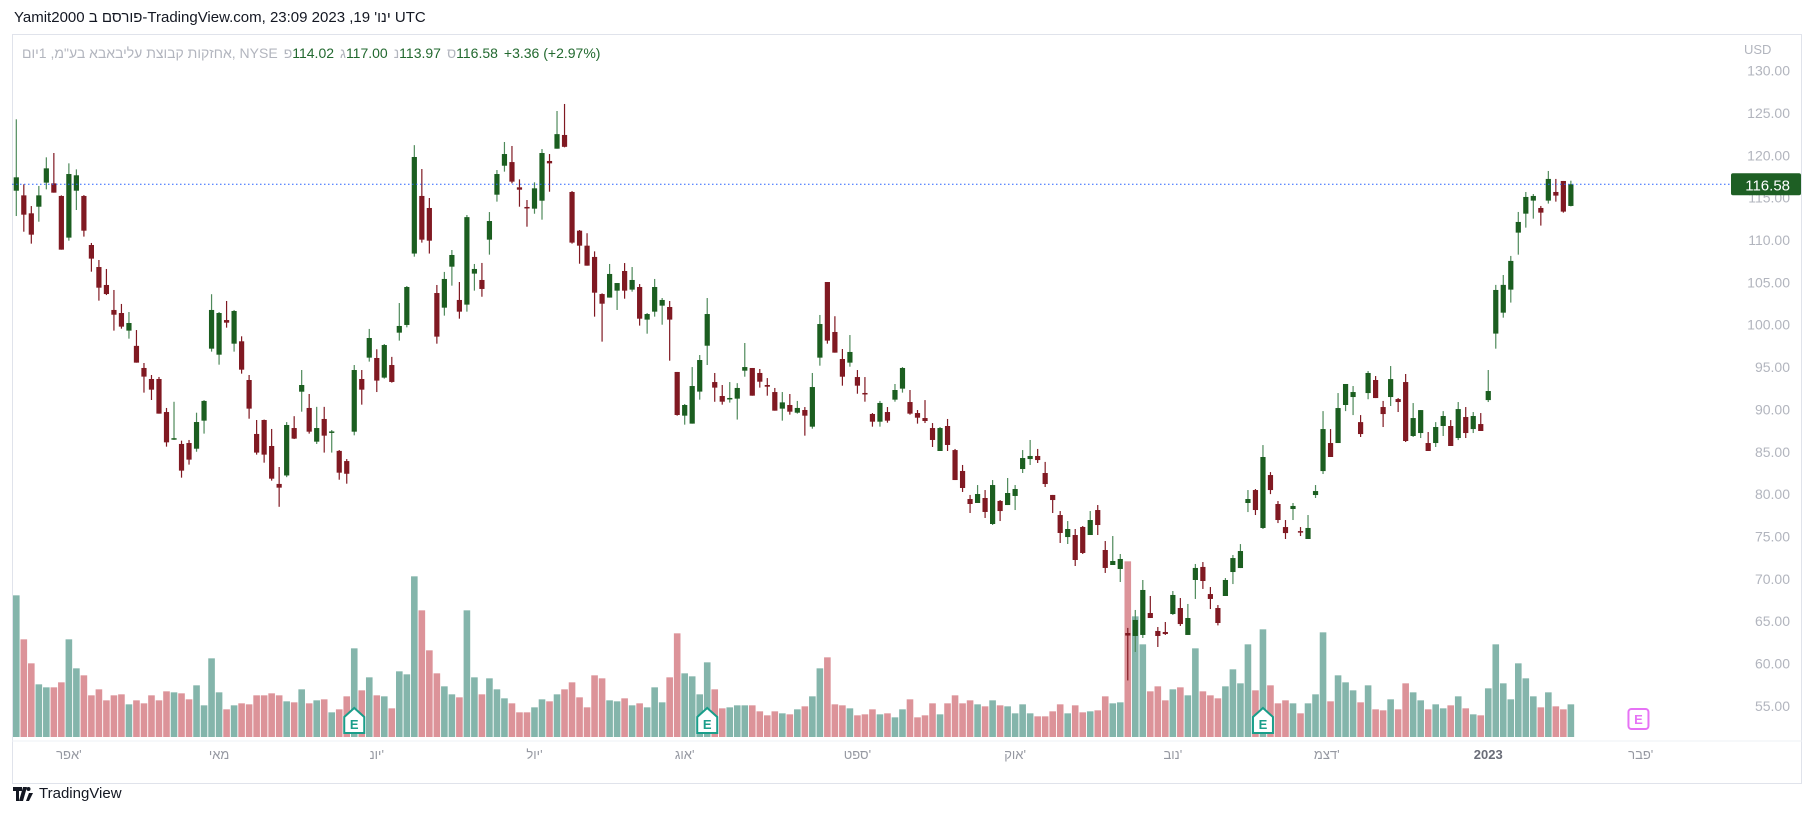 The height and width of the screenshot is (816, 1814). Describe the element at coordinates (1638, 719) in the screenshot. I see `future-earnings-marker: E` at that location.